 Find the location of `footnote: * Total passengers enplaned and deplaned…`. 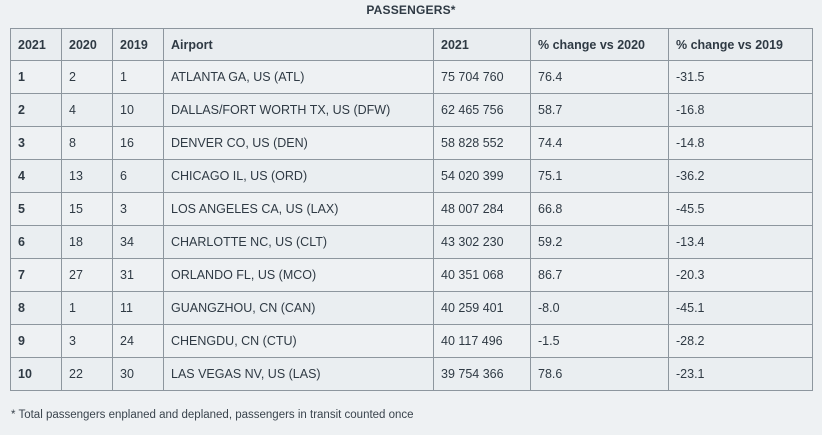

footnote: * Total passengers enplaned and deplaned… is located at coordinates (212, 415).